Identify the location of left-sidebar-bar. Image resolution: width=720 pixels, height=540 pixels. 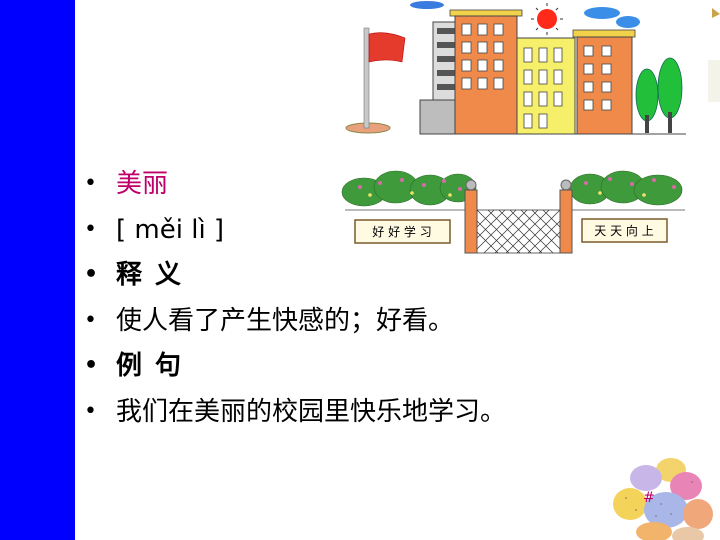
(37, 270).